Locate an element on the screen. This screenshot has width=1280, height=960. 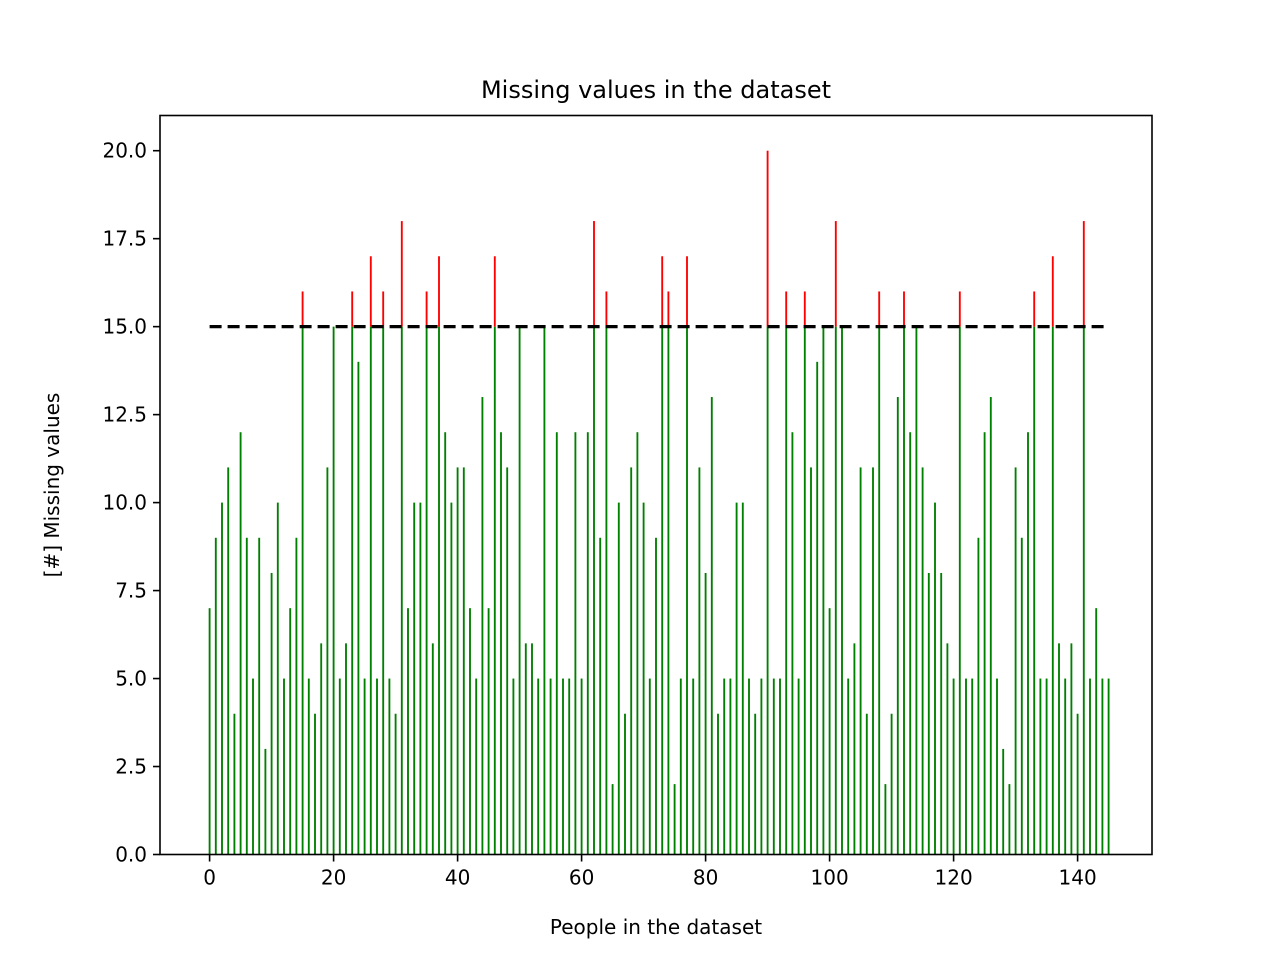
chart-title: Missing values in the dataset is located at coordinates (656, 90).